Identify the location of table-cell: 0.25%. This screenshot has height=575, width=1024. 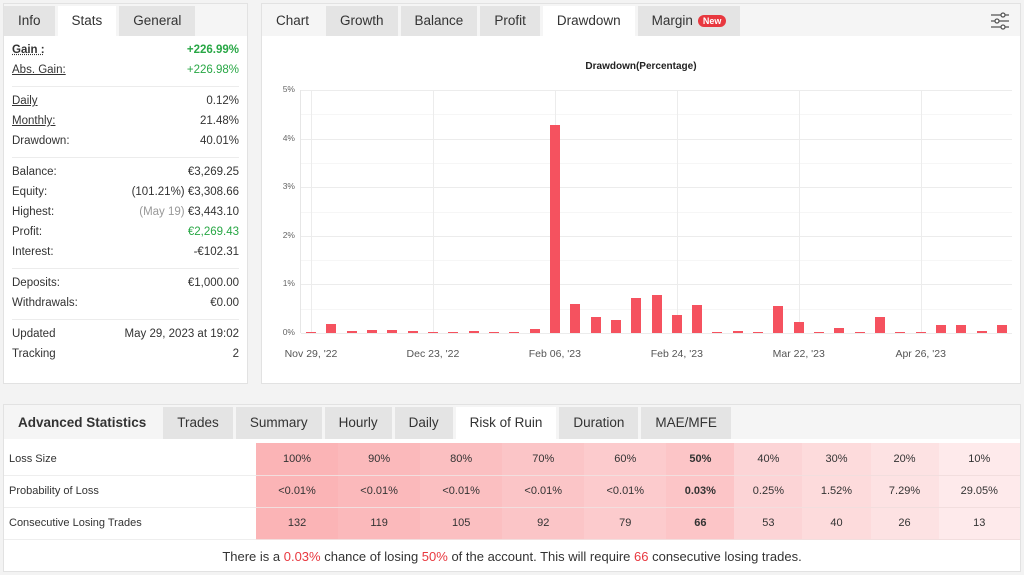
(768, 491).